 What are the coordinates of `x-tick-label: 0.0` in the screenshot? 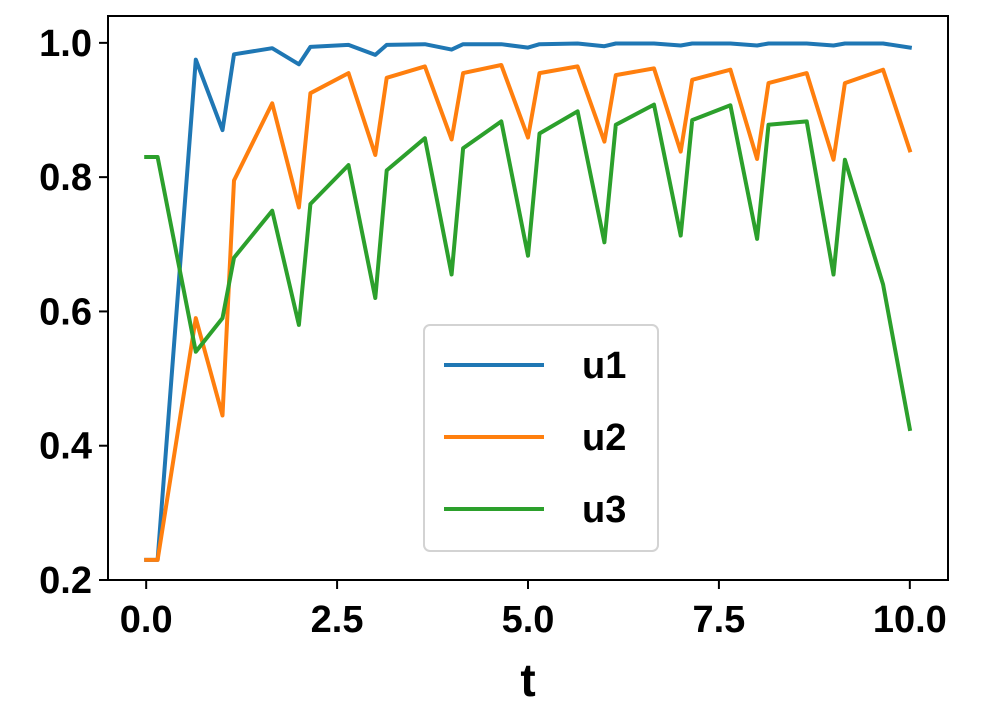 It's located at (146, 620).